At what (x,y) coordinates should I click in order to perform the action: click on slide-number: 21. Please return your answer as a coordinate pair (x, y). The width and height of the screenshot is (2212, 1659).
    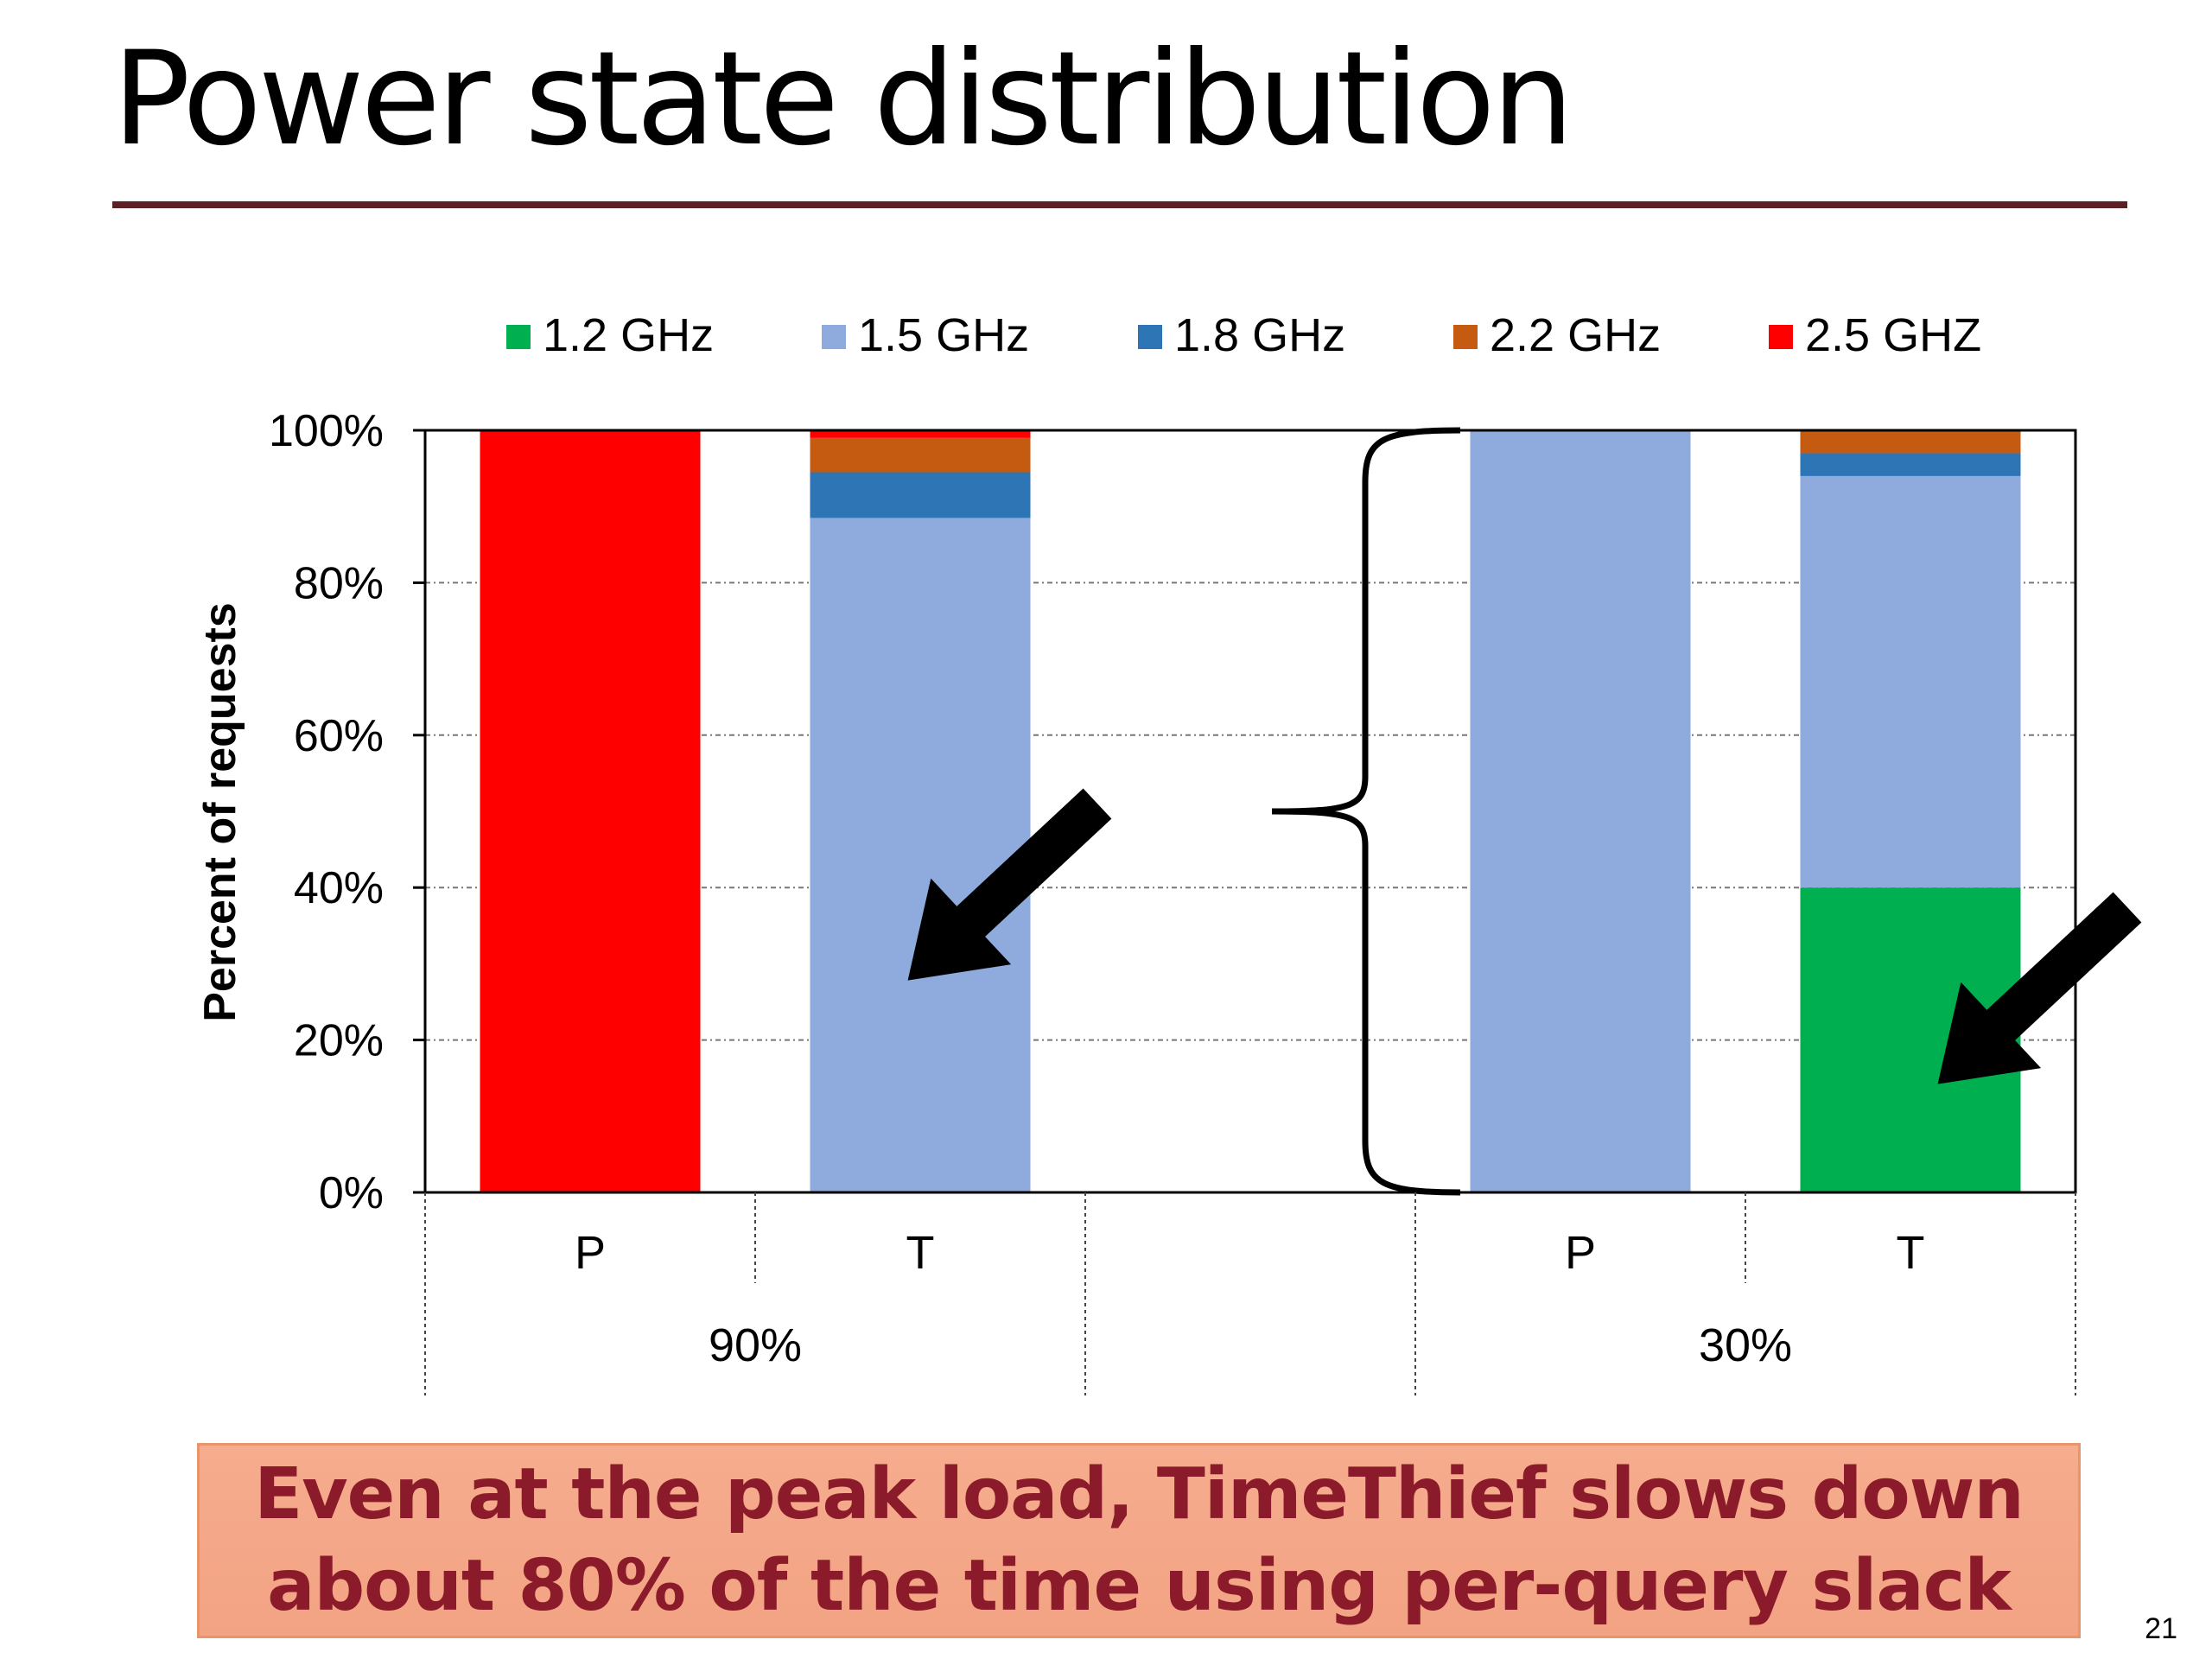
    Looking at the image, I should click on (2161, 1628).